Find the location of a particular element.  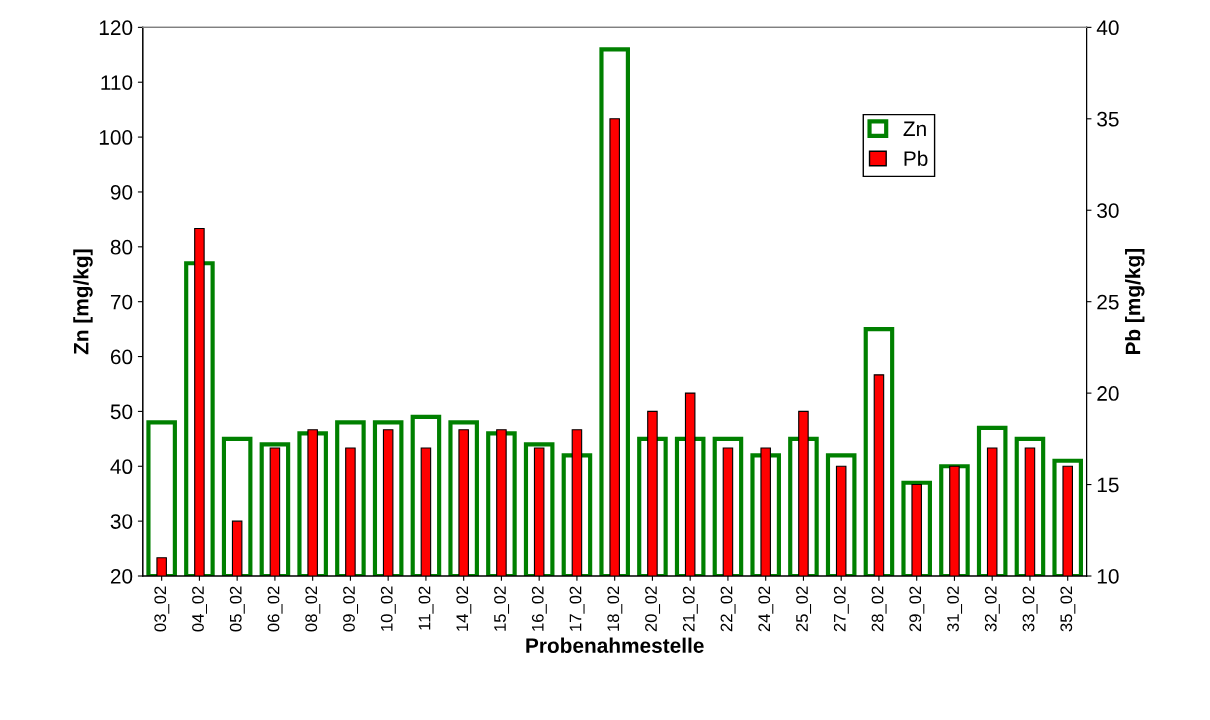

y2-tick-label: 10 is located at coordinates (1108, 576).